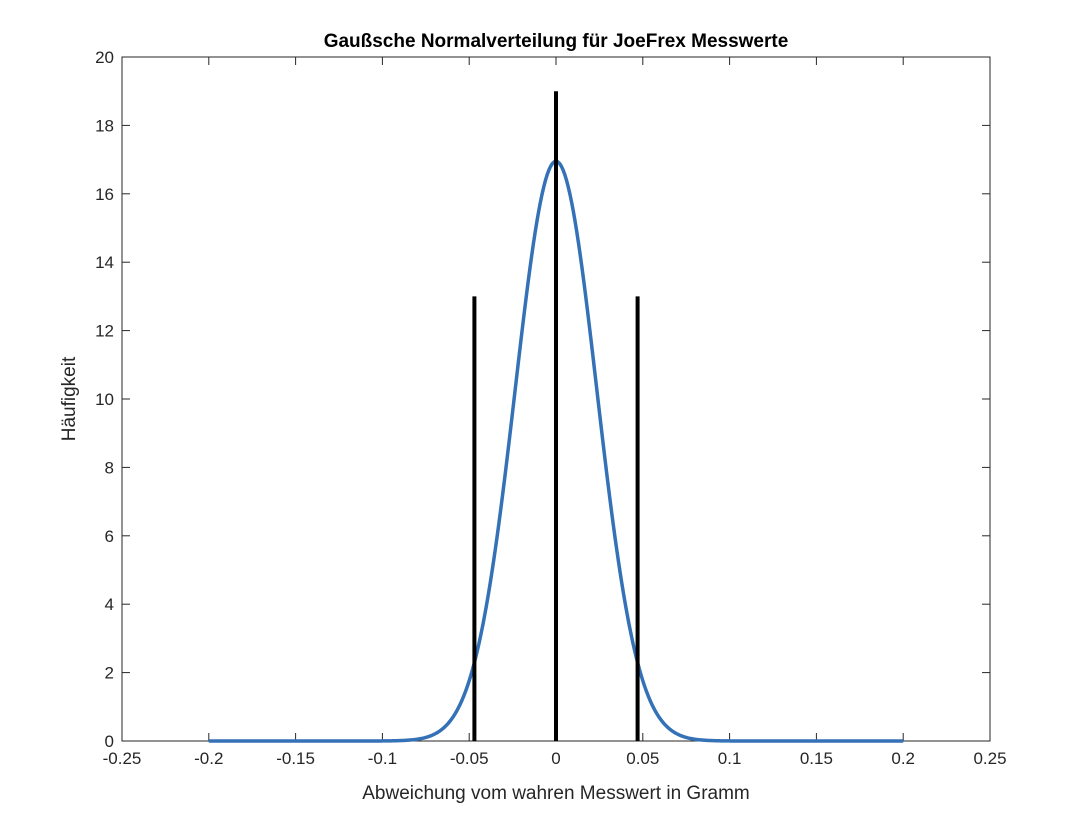  I want to click on y-tick-label: 6, so click(109, 536).